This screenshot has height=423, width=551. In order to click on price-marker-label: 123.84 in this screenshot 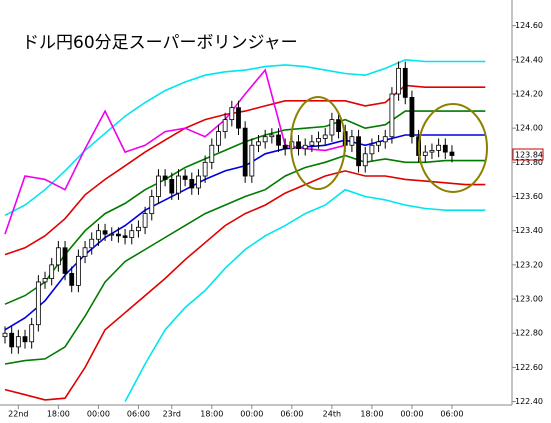, I will do `click(529, 155)`.